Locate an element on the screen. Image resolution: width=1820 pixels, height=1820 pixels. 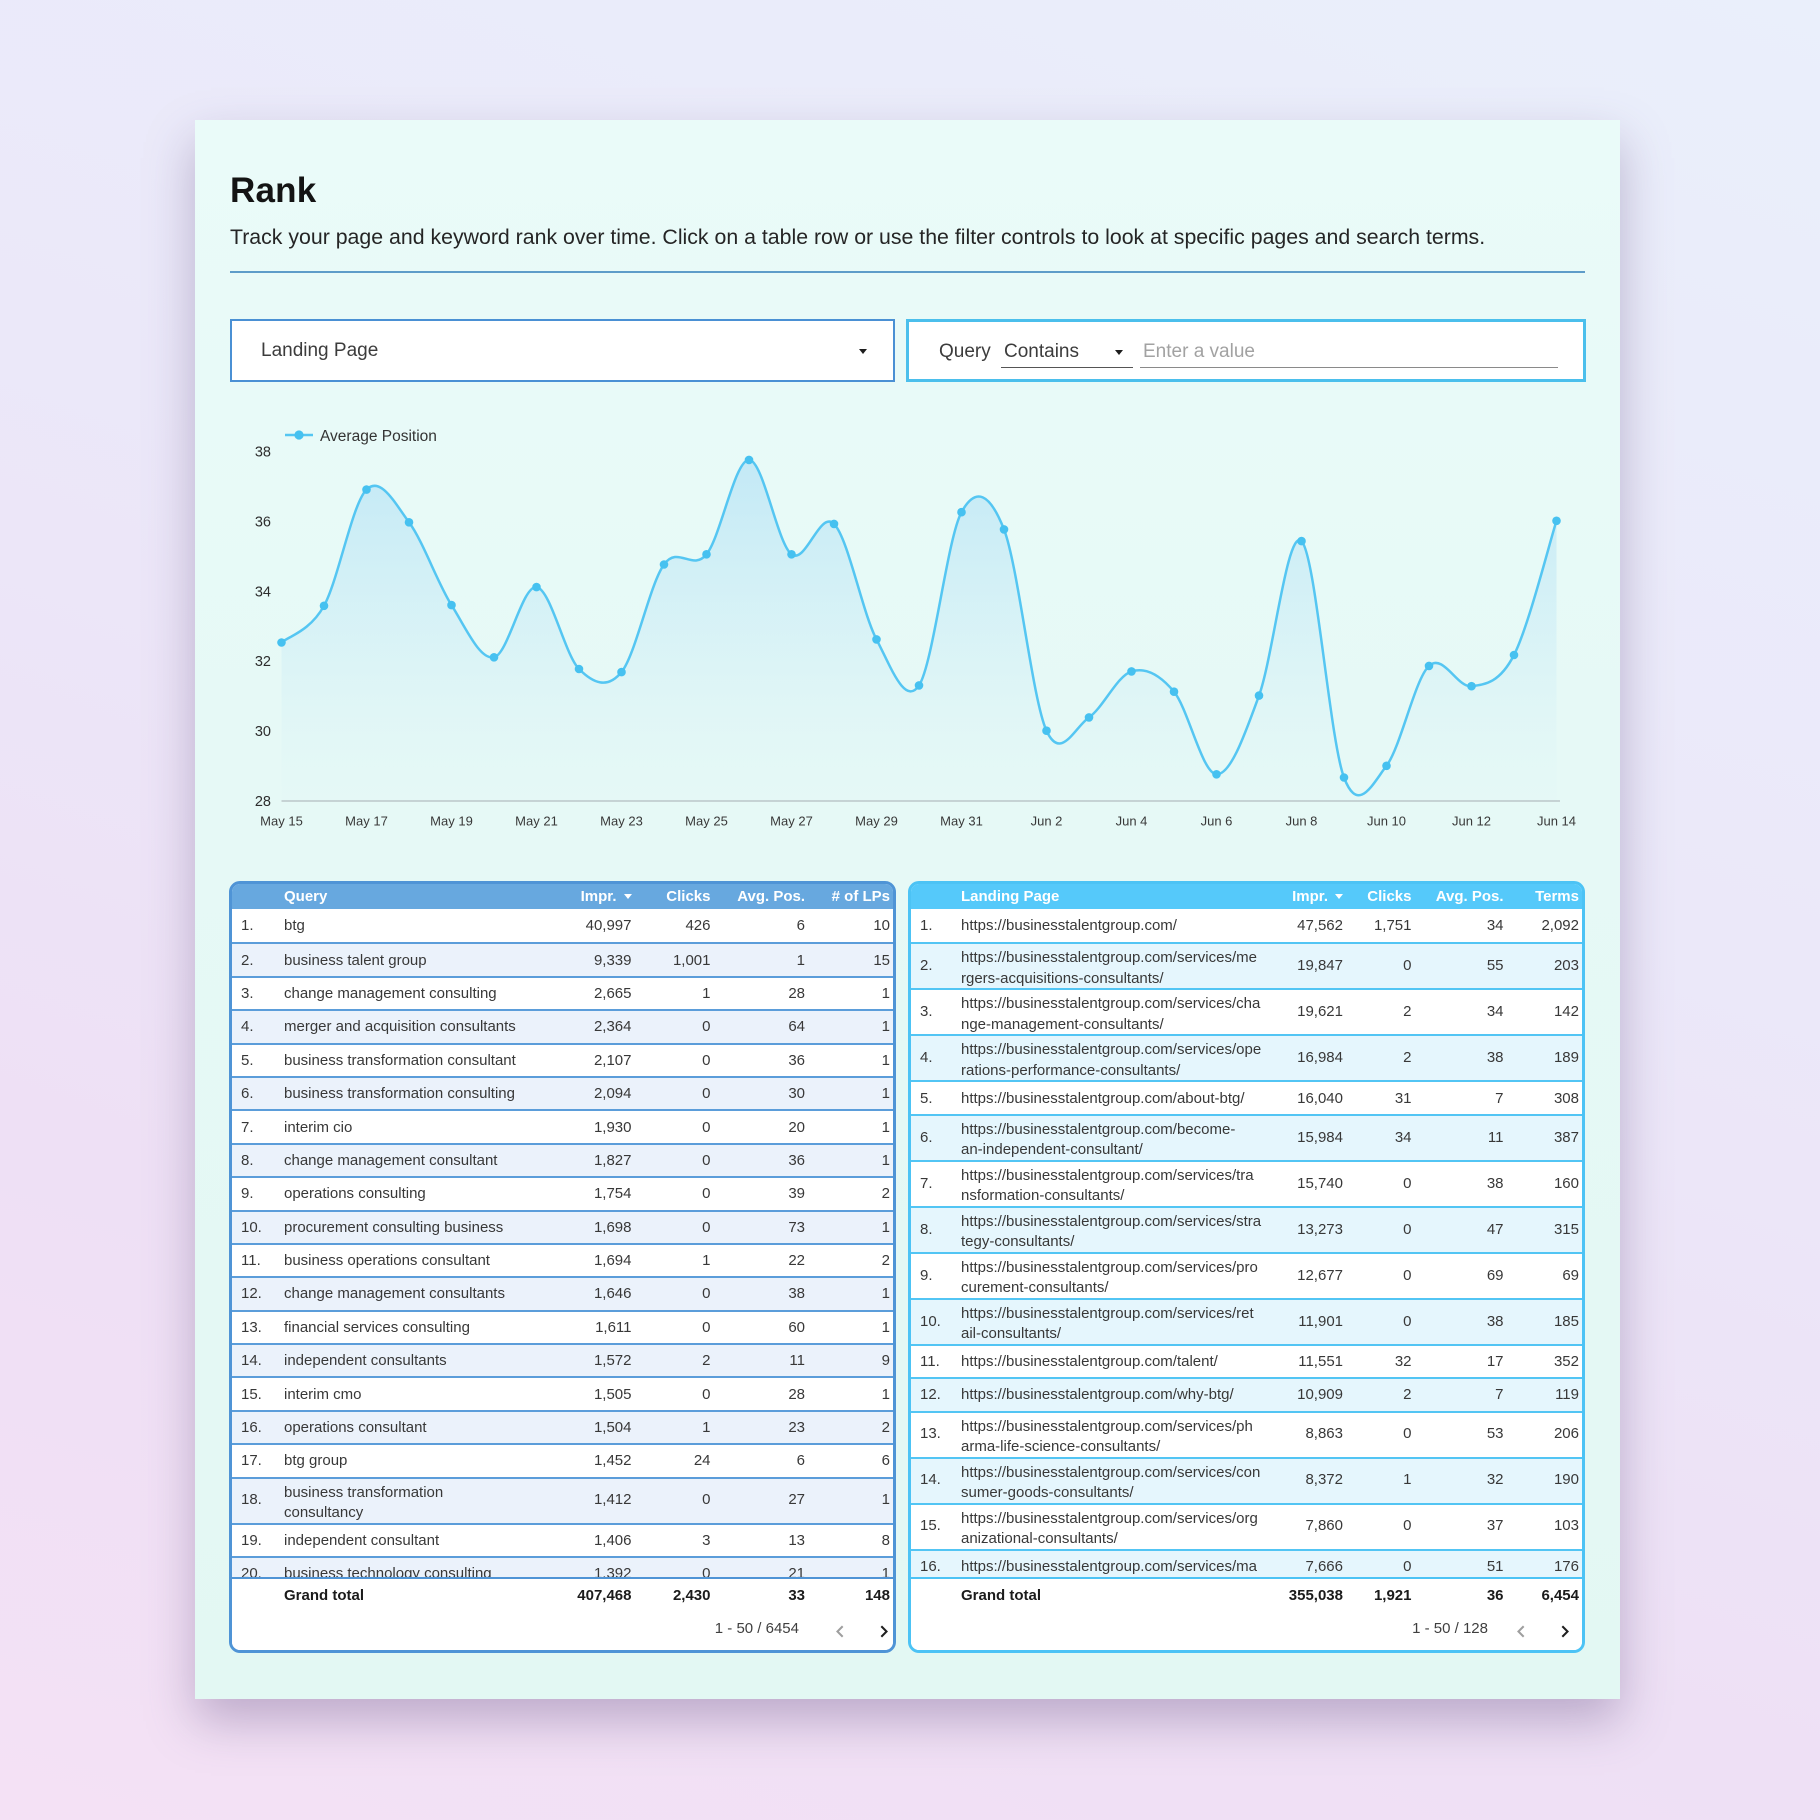
svg-text: May 27 is located at coordinates (791, 821).